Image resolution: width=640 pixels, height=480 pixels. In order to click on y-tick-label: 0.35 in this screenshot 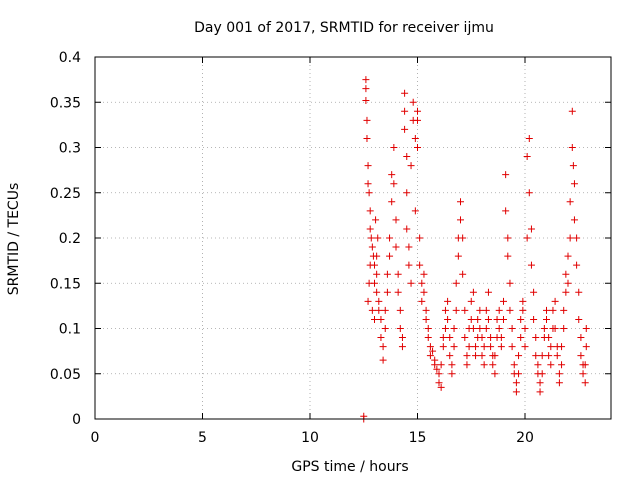, I will do `click(65, 103)`.